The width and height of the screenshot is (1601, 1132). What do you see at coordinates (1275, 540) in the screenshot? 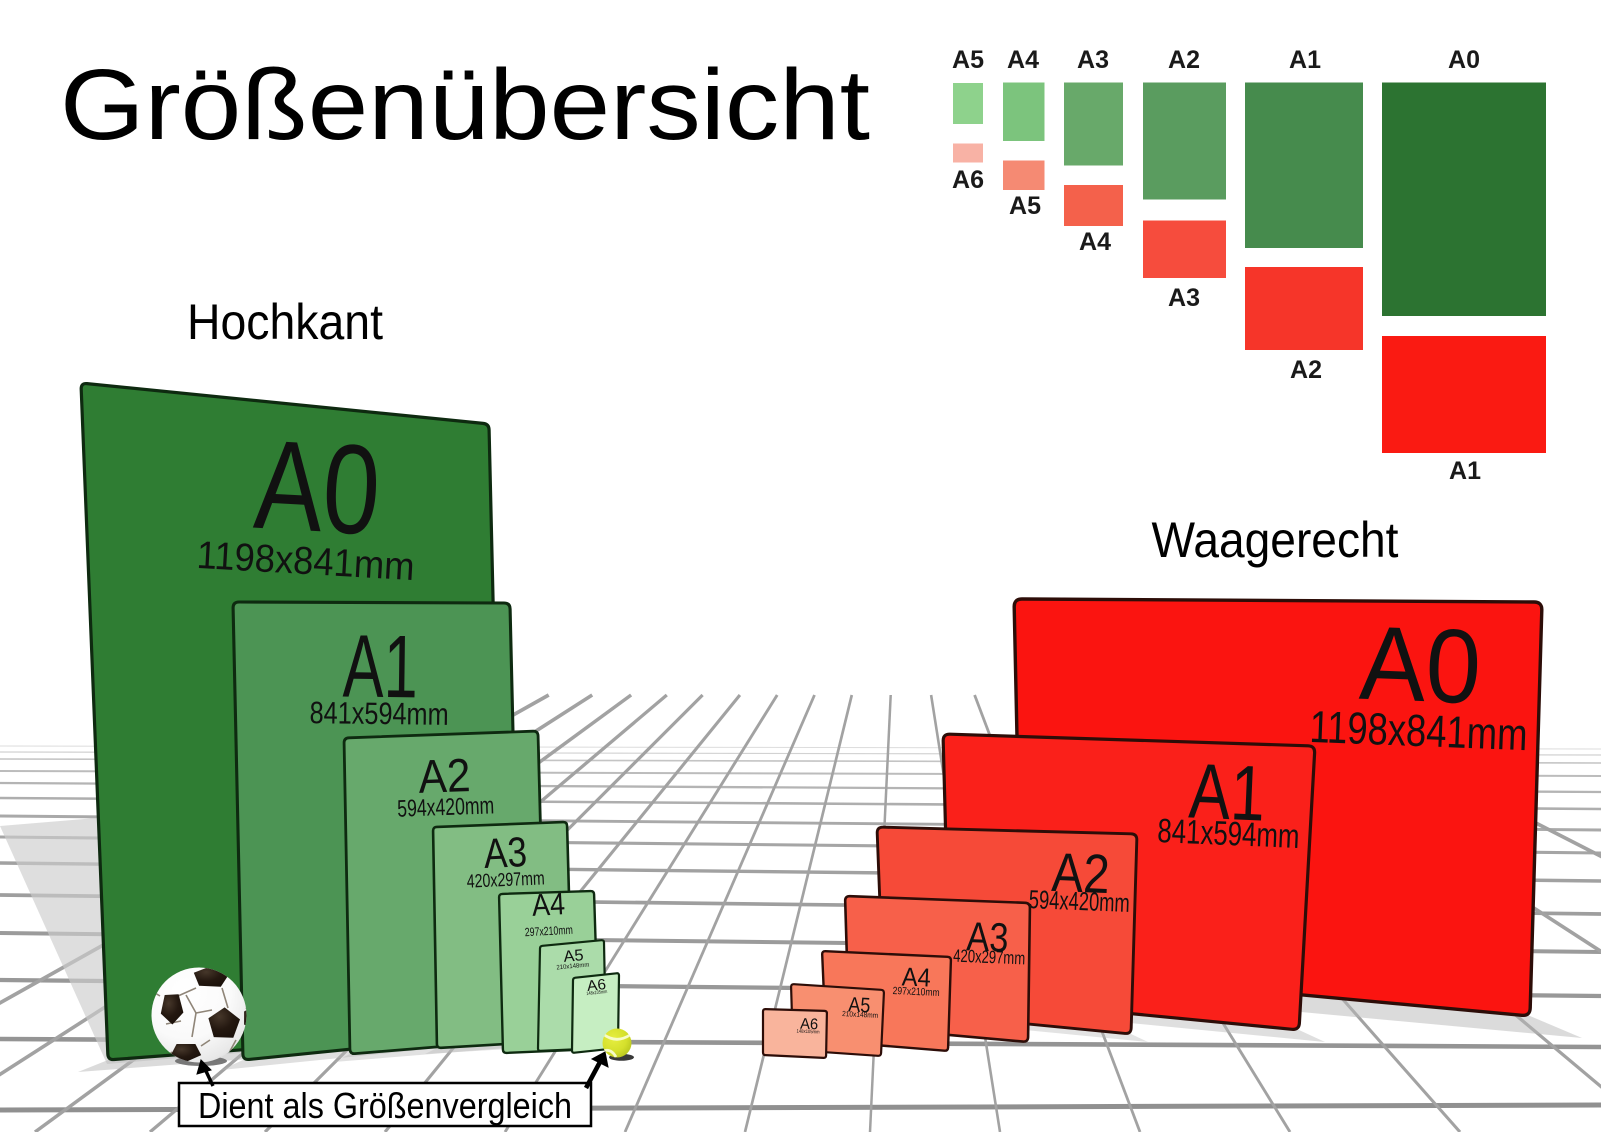
I see `svg-text: Waagerecht` at bounding box center [1275, 540].